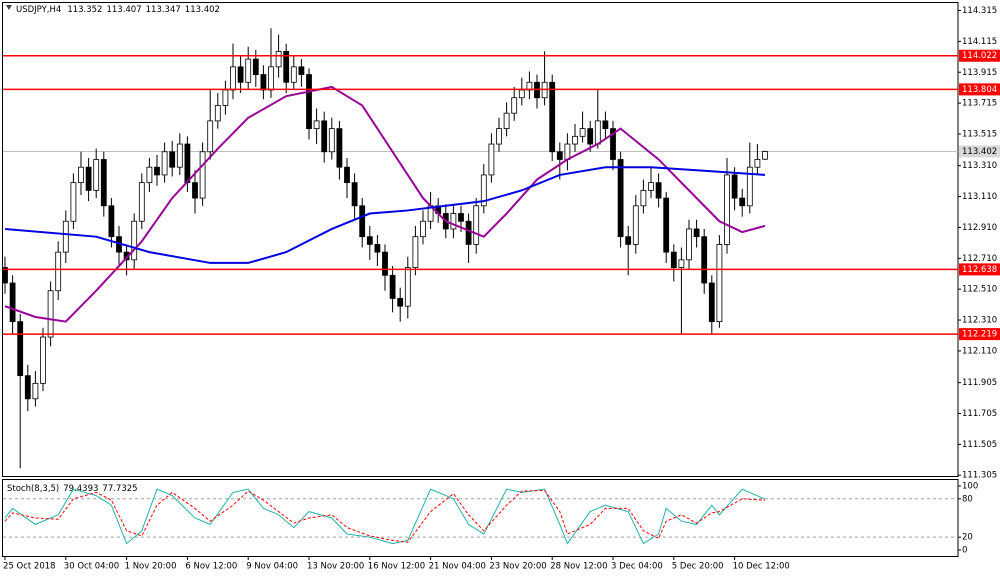 The width and height of the screenshot is (1000, 576). Describe the element at coordinates (33, 489) in the screenshot. I see `stoch-name: Stoch(8,3,5)` at that location.